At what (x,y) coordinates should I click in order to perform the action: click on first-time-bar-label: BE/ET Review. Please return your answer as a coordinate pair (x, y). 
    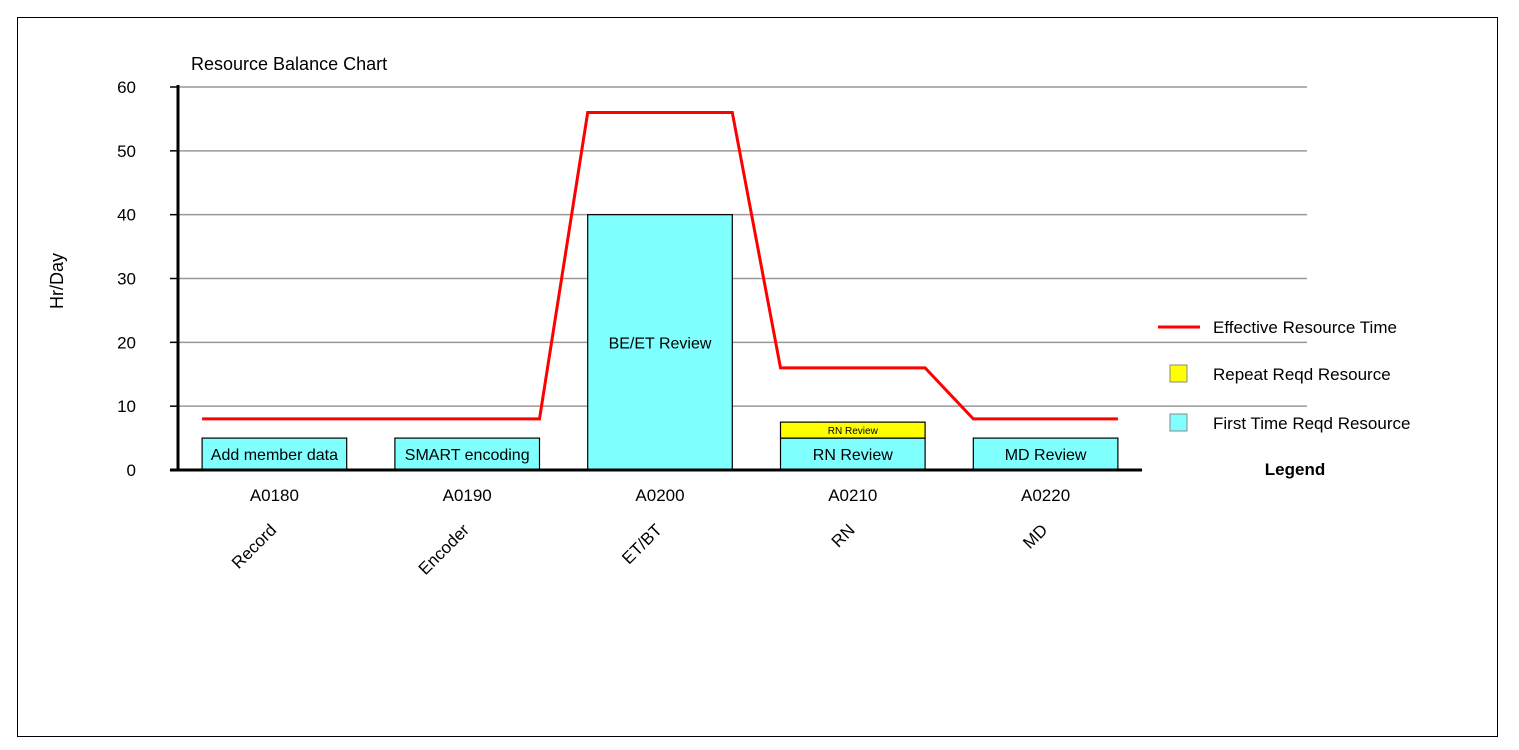
    Looking at the image, I should click on (660, 343).